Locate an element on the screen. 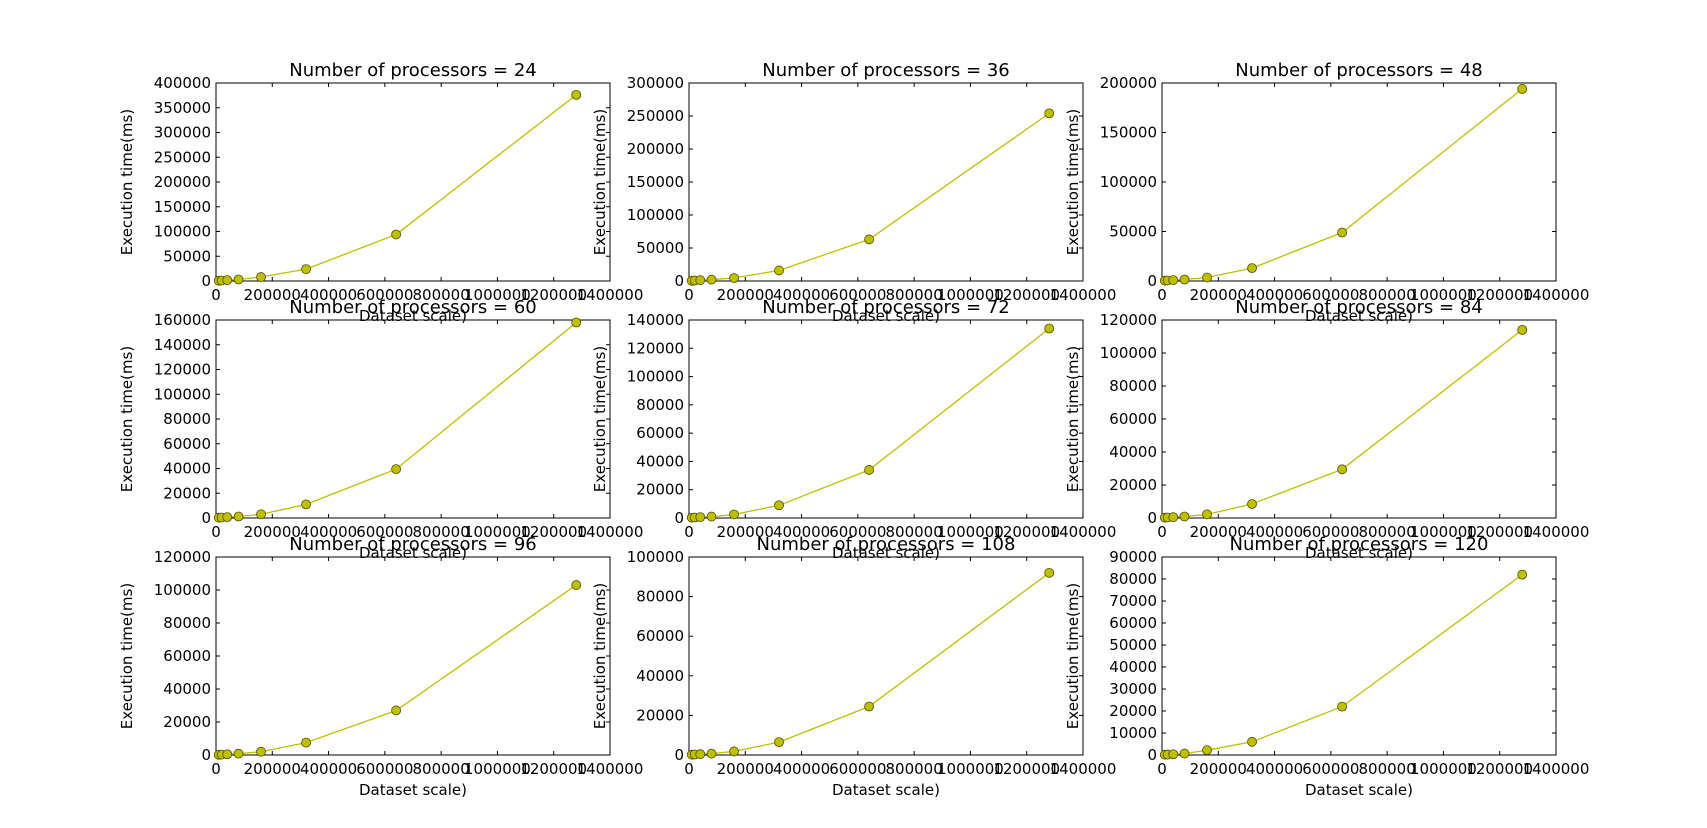  x-tick-label: 600000 is located at coordinates (384, 295).